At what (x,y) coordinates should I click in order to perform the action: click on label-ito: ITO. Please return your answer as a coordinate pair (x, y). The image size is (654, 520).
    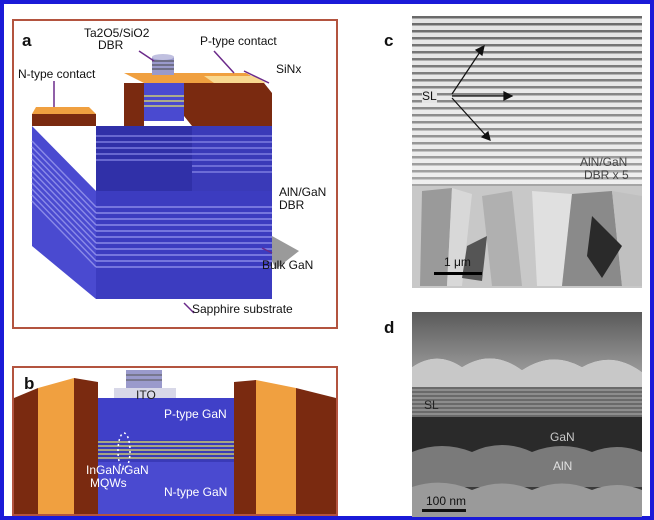
    Looking at the image, I should click on (146, 395).